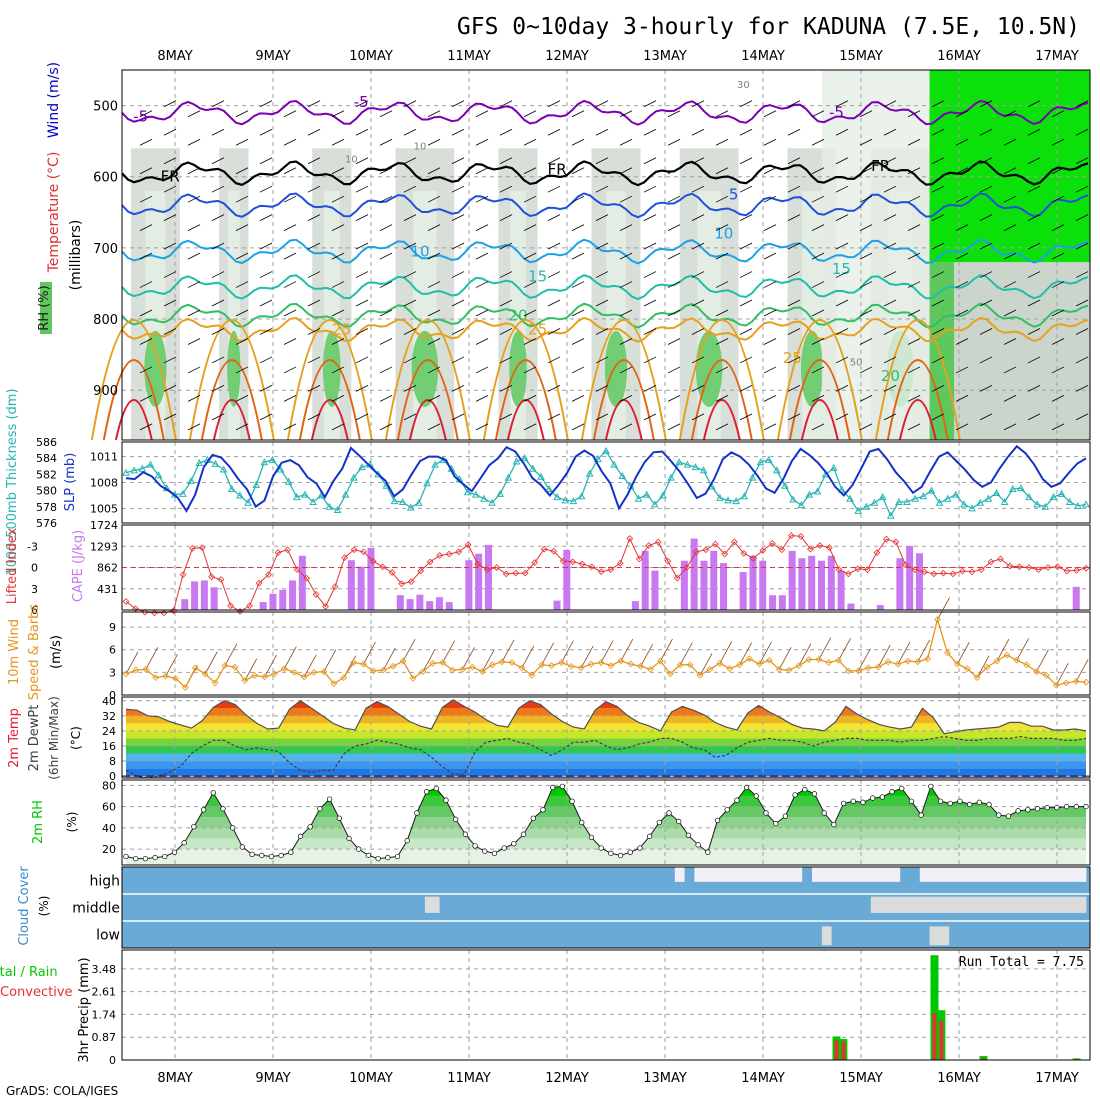 Image resolution: width=1100 pixels, height=1100 pixels. I want to click on temp-tick: 8, so click(112, 761).